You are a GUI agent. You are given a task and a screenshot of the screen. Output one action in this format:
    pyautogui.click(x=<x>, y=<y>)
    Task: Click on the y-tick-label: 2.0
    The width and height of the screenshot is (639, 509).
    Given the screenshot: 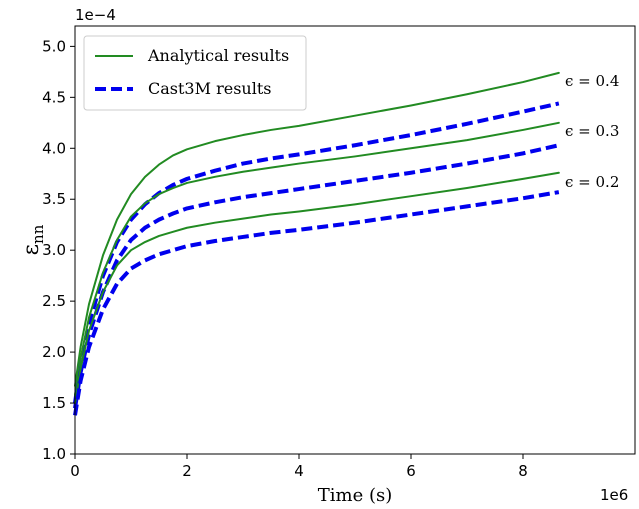 What is the action you would take?
    pyautogui.click(x=54, y=352)
    